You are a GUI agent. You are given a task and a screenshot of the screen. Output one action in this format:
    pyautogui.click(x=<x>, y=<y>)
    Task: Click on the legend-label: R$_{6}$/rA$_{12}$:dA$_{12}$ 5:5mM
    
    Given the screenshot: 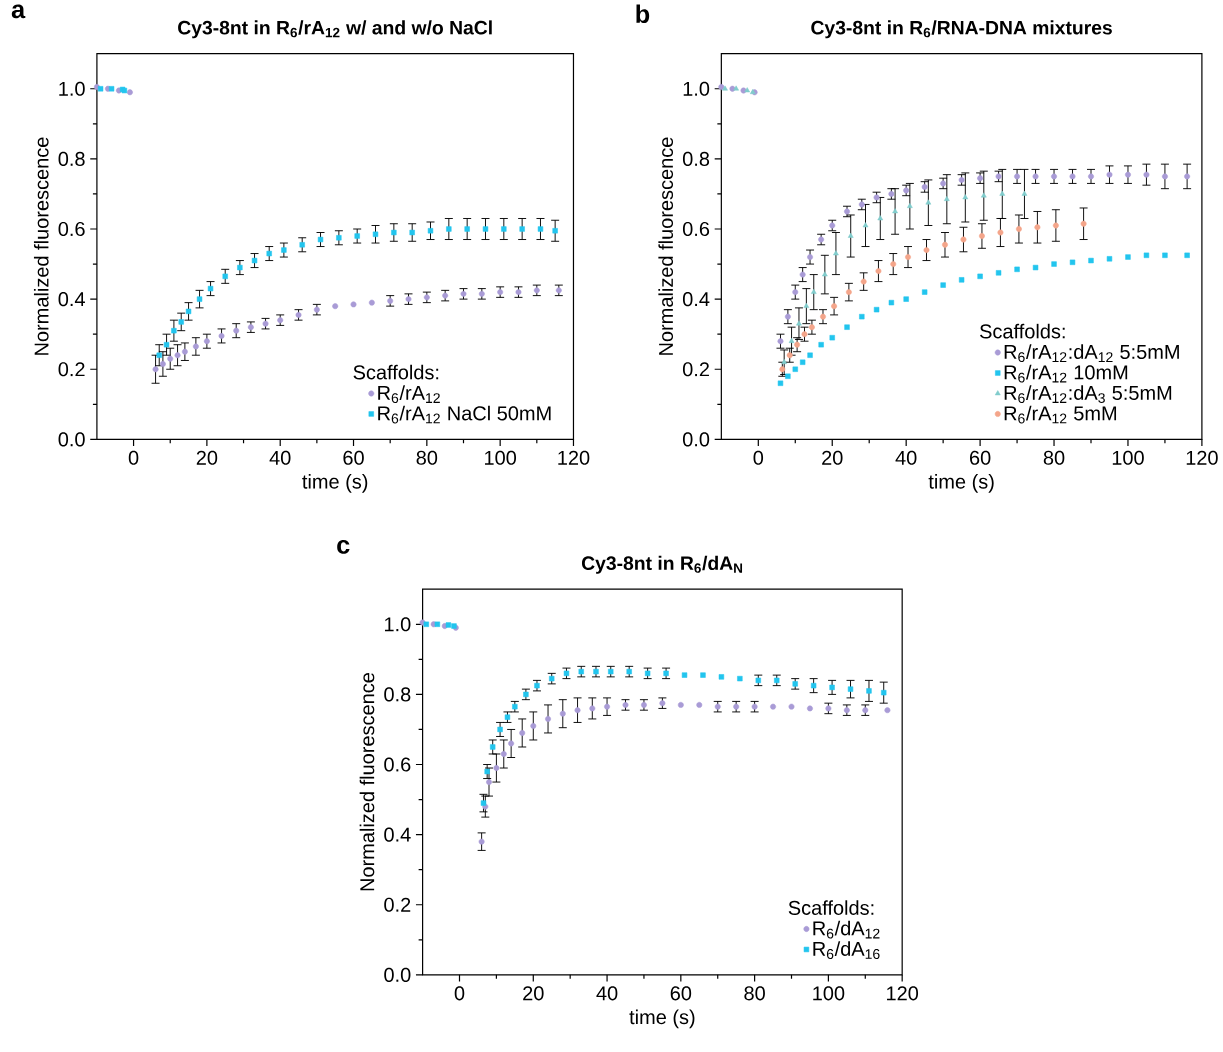 What is the action you would take?
    pyautogui.click(x=1091, y=353)
    